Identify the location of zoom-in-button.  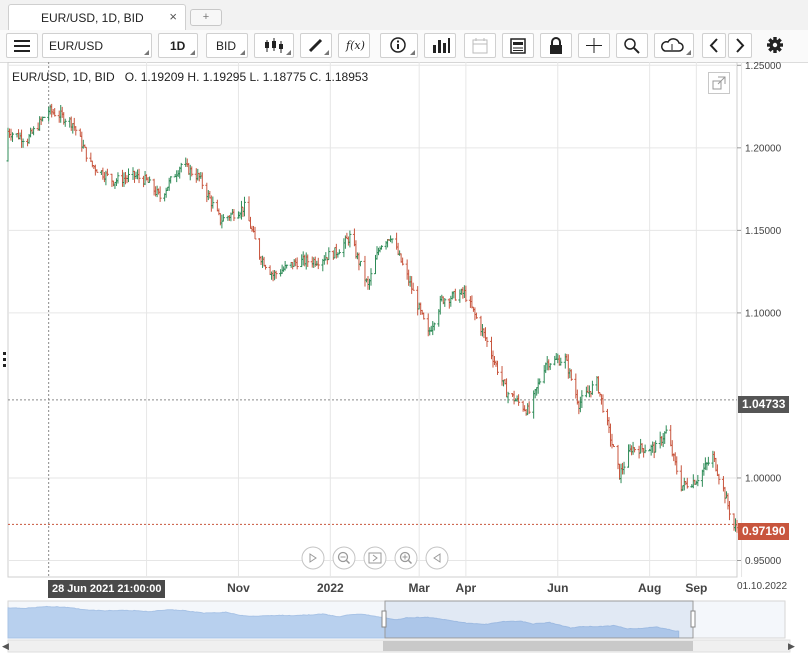
(406, 558).